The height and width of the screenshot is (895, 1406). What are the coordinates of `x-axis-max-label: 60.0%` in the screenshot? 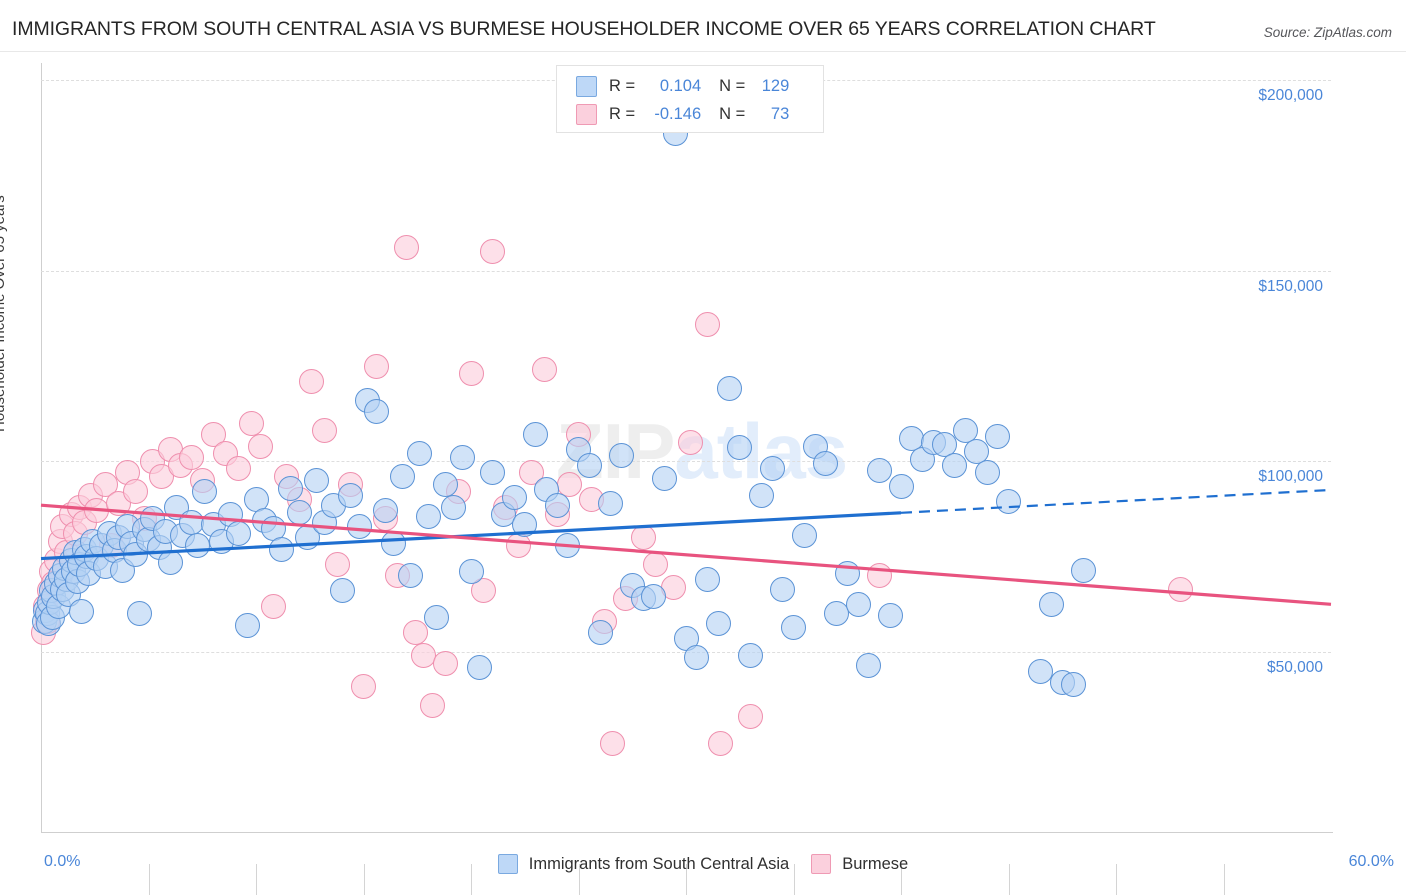 It's located at (1371, 861).